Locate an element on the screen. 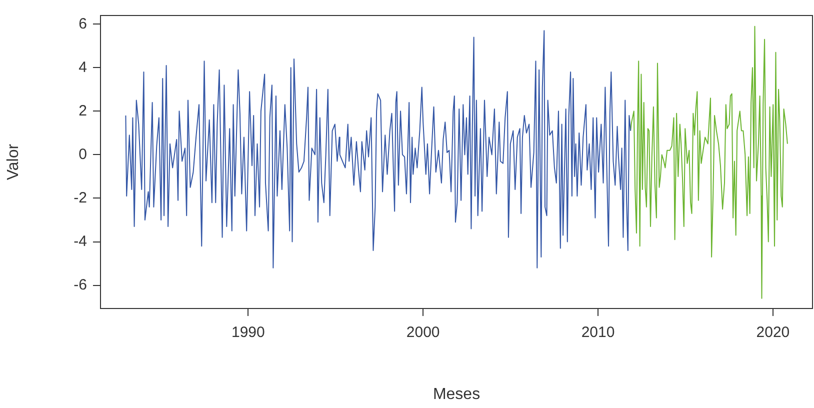 This screenshot has height=408, width=814. x-axis-title: Meses is located at coordinates (456, 394).